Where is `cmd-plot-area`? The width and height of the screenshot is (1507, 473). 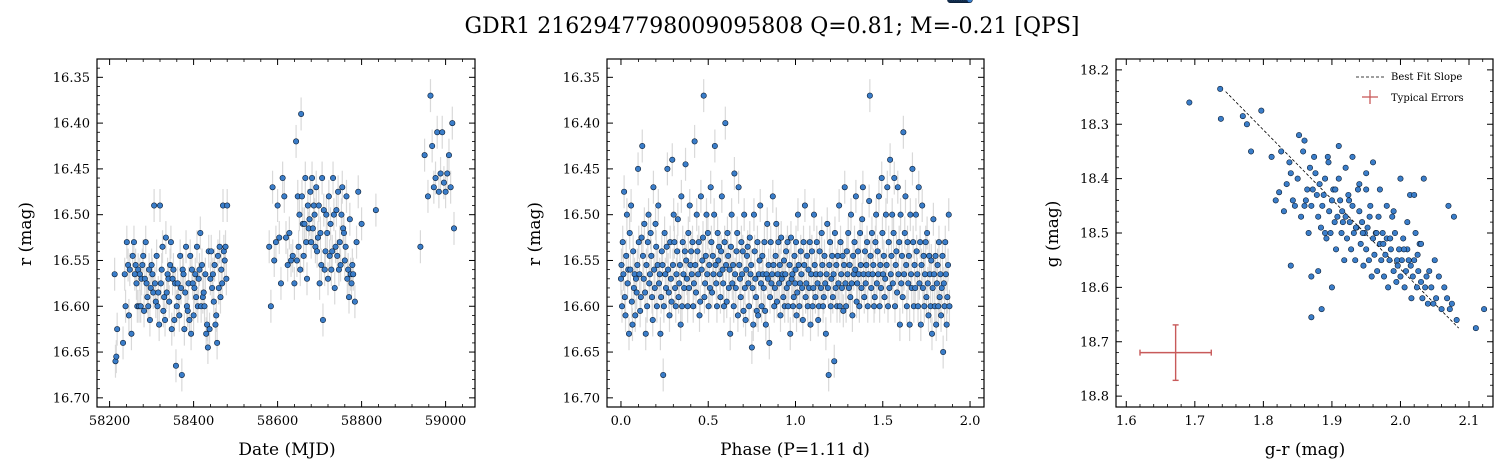
cmd-plot-area is located at coordinates (1313, 233).